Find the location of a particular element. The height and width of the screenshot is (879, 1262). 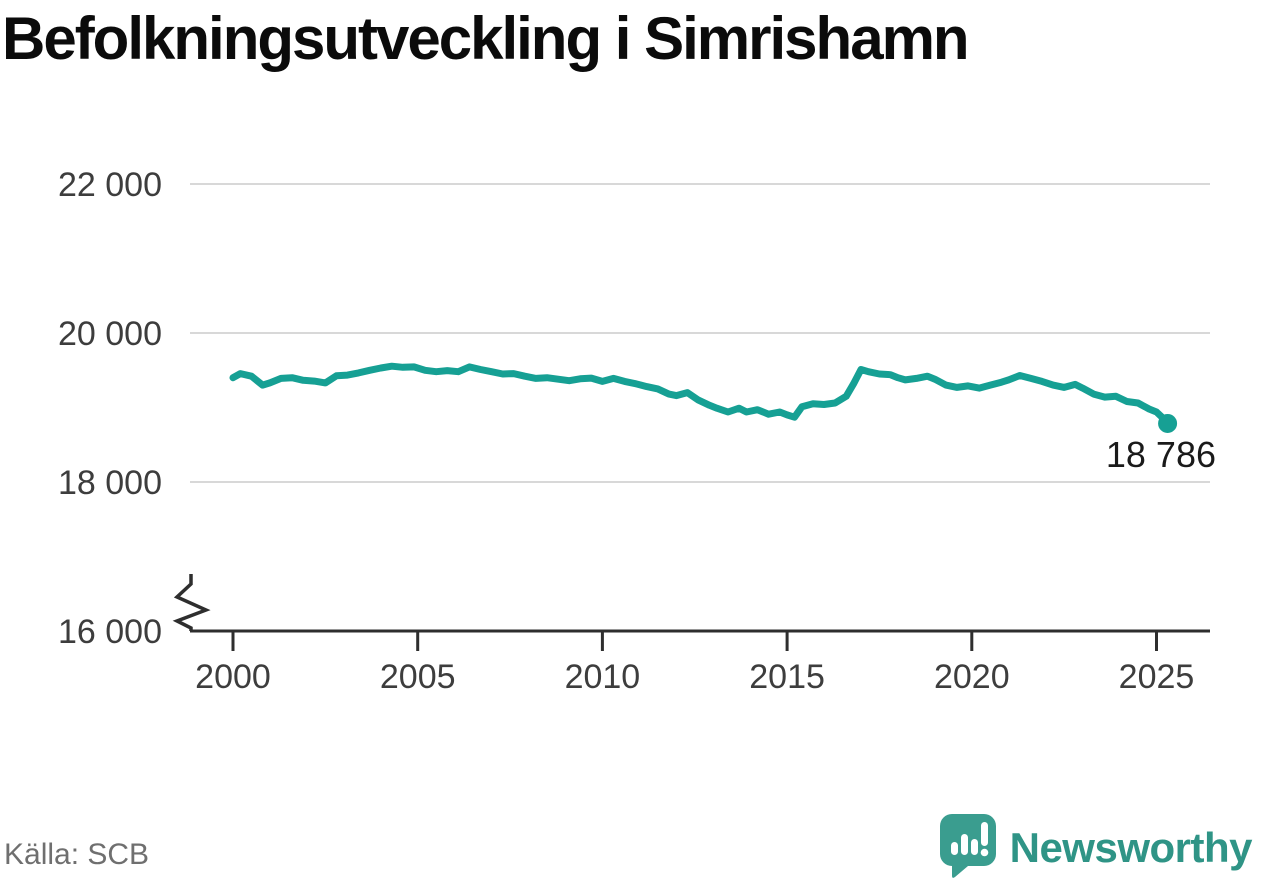

chart-title: Befolkningsutveckling i Simrishamn is located at coordinates (486, 38).